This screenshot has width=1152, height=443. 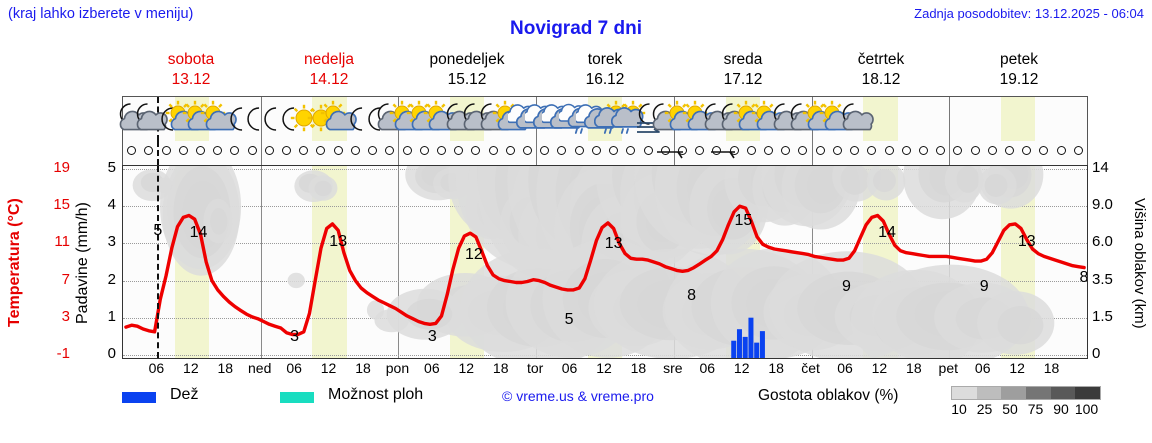 I want to click on time-label: sre, so click(x=673, y=368).